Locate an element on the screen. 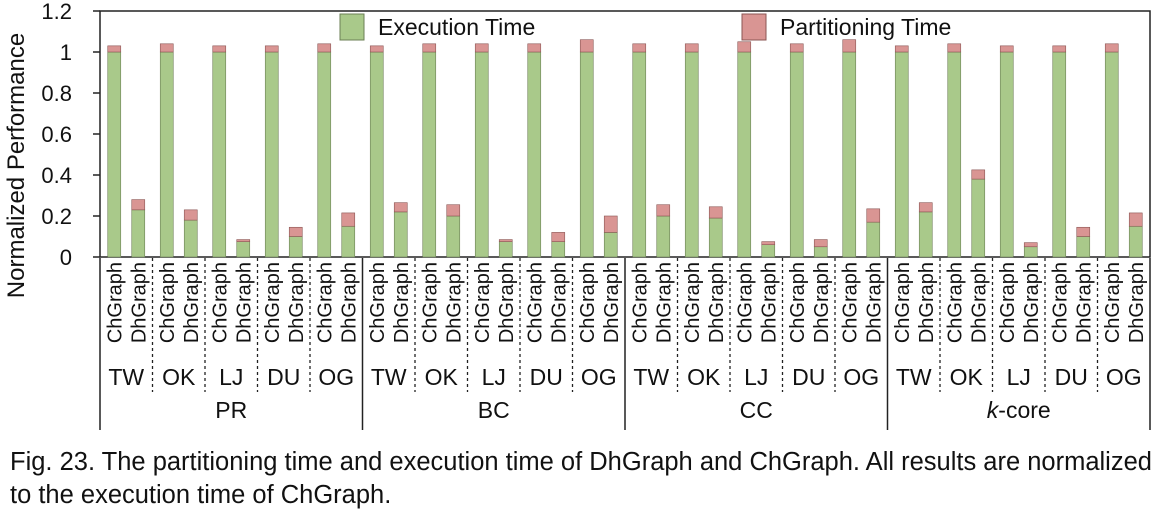  y-tick-label: 1 is located at coordinates (66, 52).